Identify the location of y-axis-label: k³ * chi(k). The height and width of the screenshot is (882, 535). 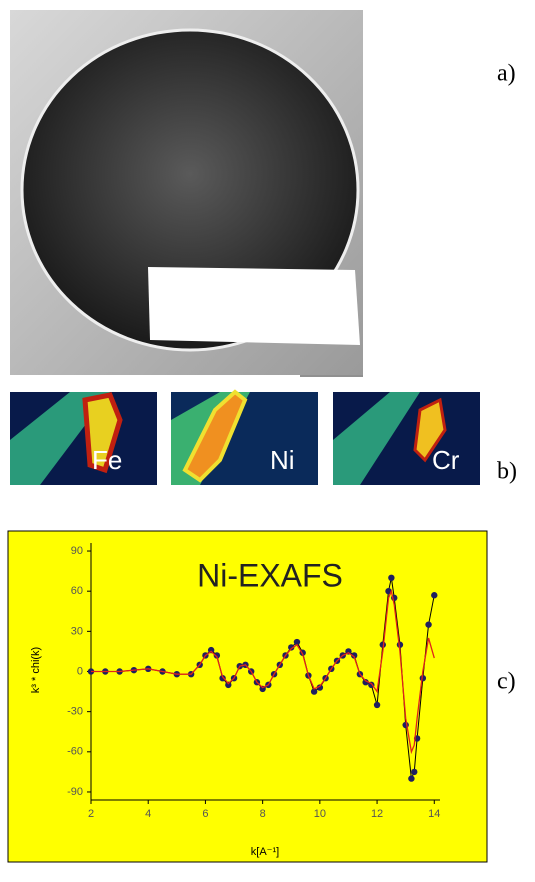
(36, 670).